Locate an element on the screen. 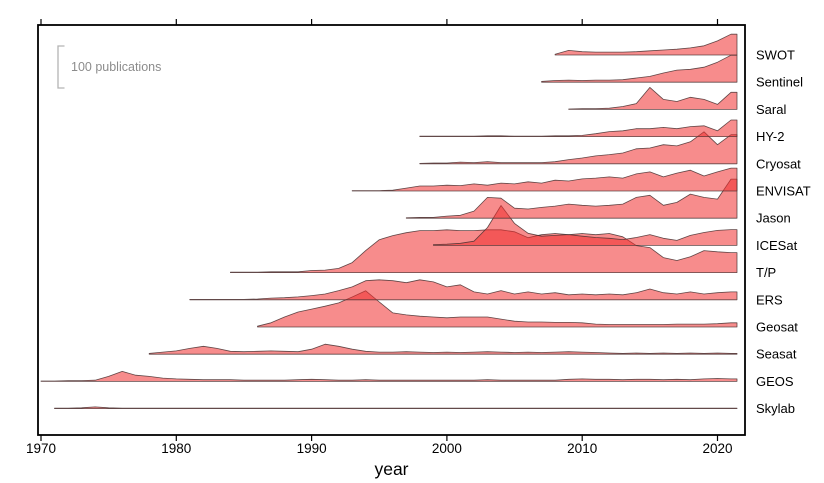 This screenshot has width=824, height=483. series-area-seasat is located at coordinates (443, 349).